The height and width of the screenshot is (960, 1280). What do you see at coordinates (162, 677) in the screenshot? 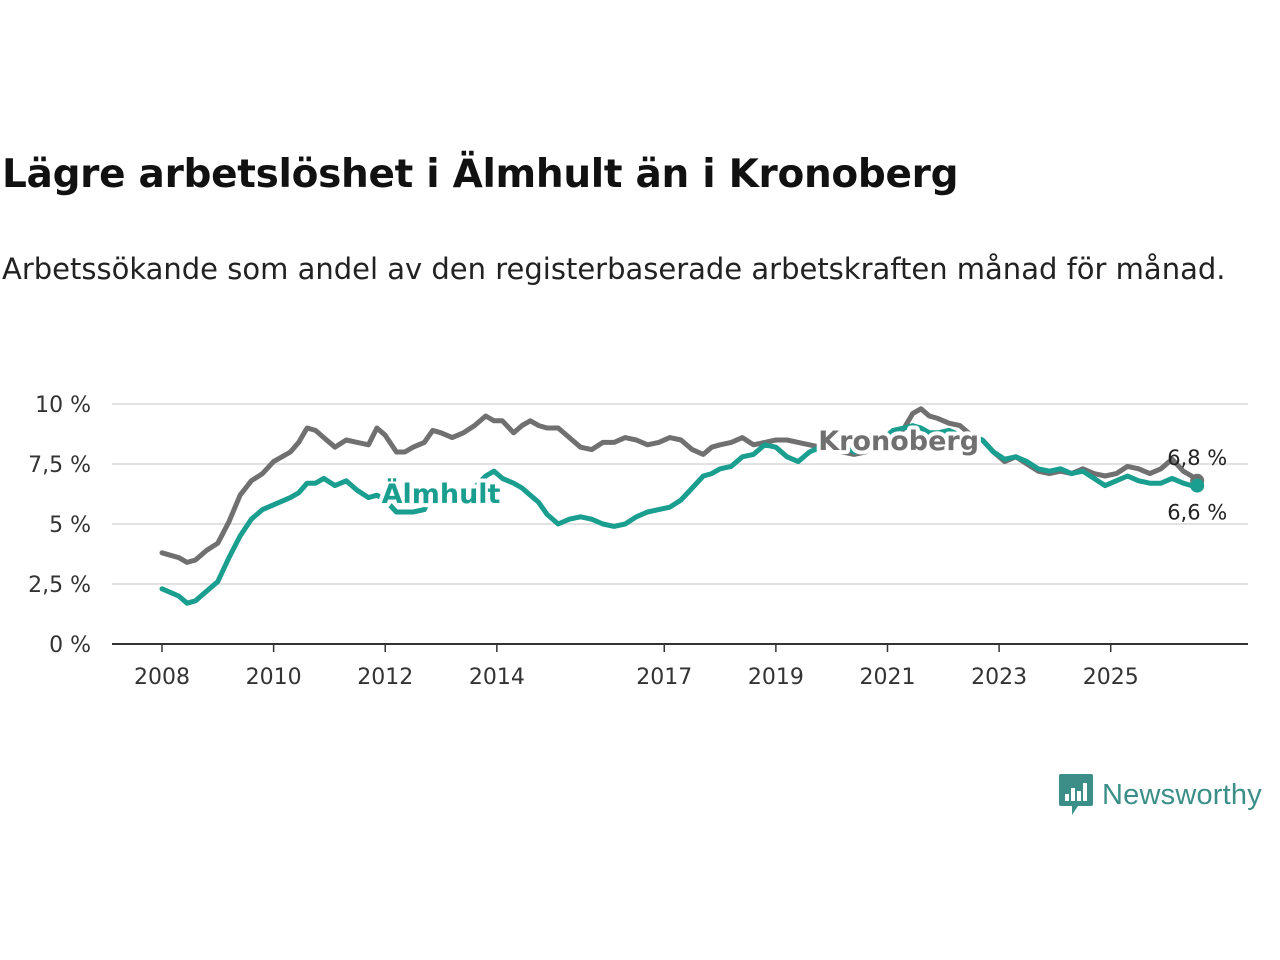
I see `x-tick-label: 2008` at bounding box center [162, 677].